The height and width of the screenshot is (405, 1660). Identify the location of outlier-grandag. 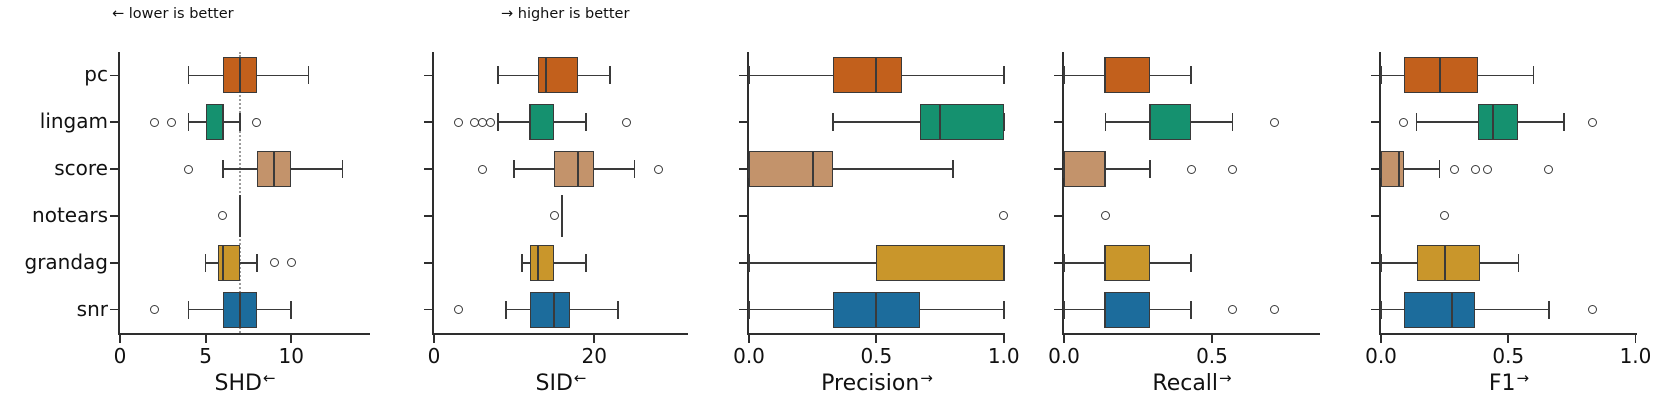
(274, 263).